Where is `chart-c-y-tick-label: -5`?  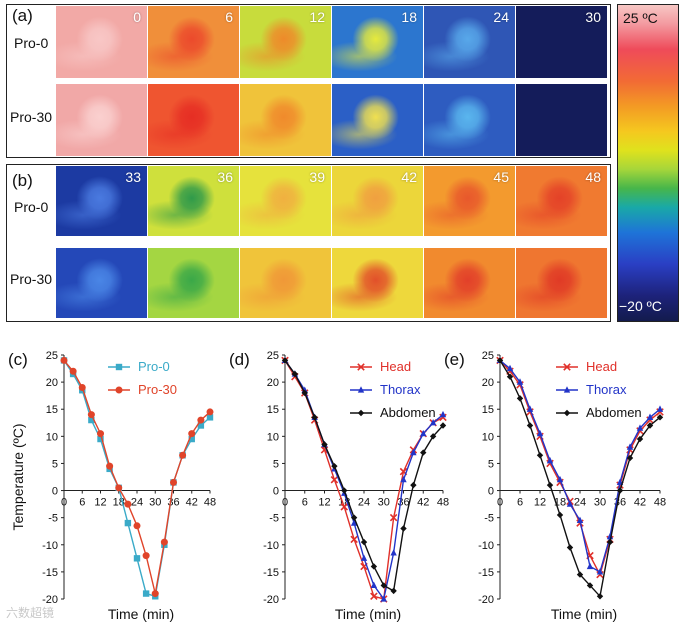 chart-c-y-tick-label: -5 is located at coordinates (53, 519).